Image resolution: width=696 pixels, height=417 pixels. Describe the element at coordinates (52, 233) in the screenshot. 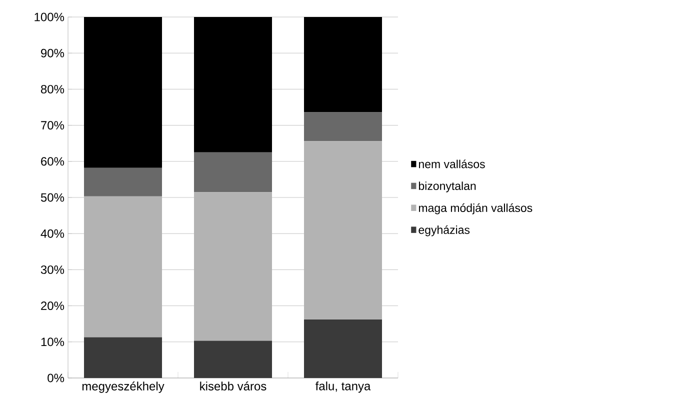

I see `y-tick-label: 40%` at that location.